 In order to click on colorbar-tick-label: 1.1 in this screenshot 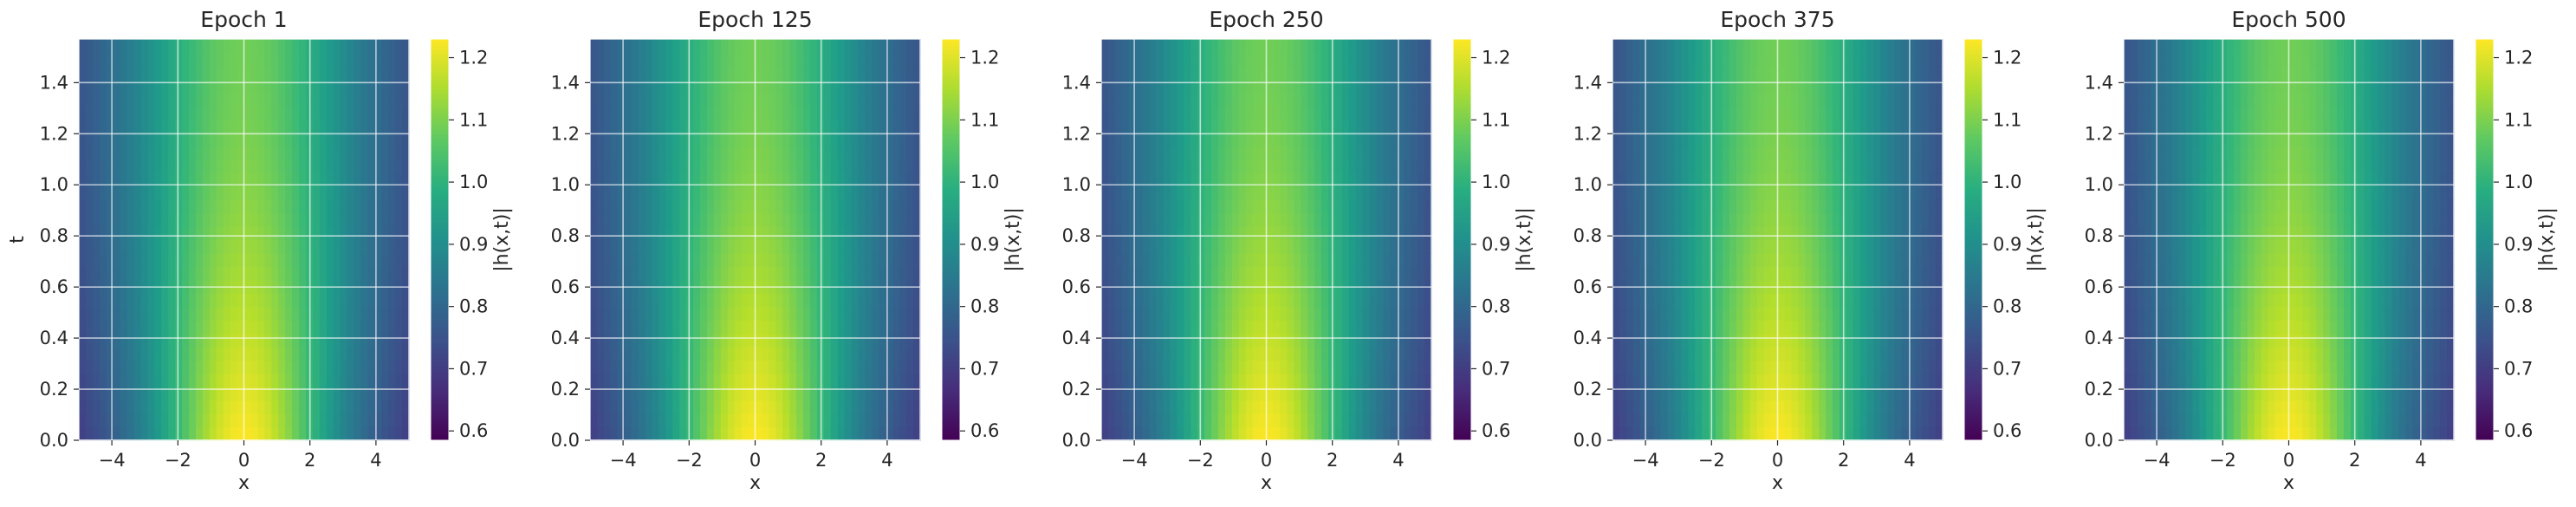, I will do `click(474, 119)`.